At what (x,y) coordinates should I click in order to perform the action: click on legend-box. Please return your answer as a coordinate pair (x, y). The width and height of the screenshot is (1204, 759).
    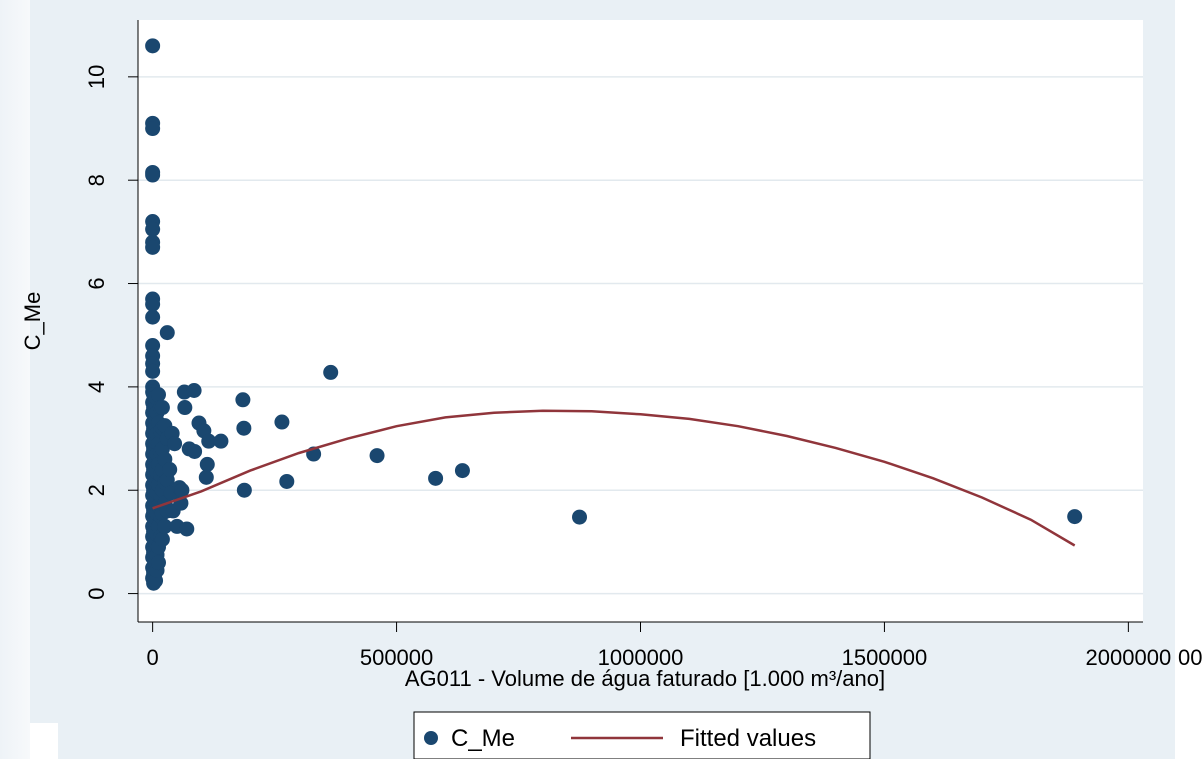
    Looking at the image, I should click on (642, 735).